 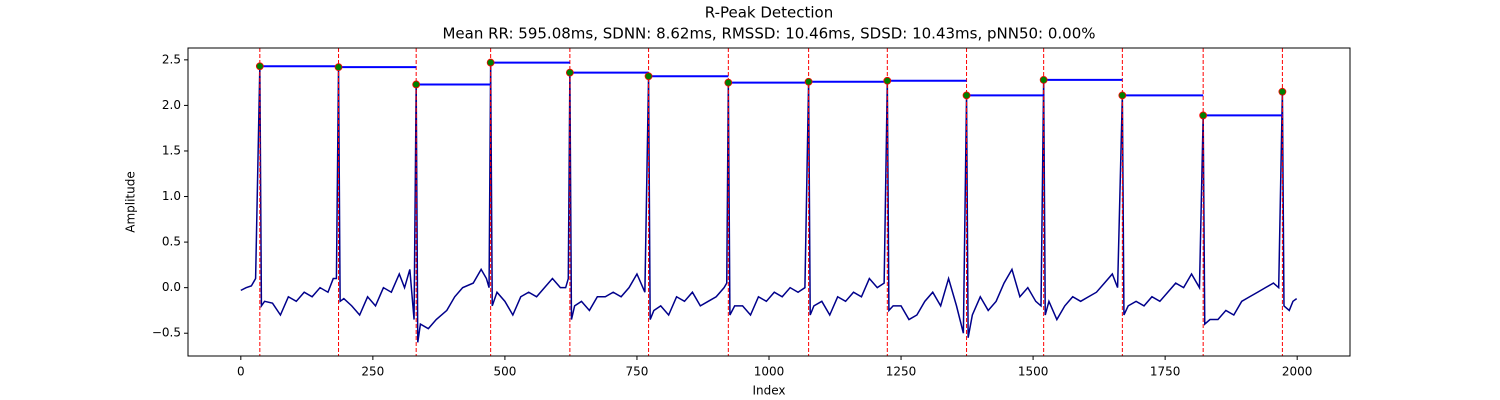 I want to click on y-tick-label: 2.5, so click(x=171, y=59).